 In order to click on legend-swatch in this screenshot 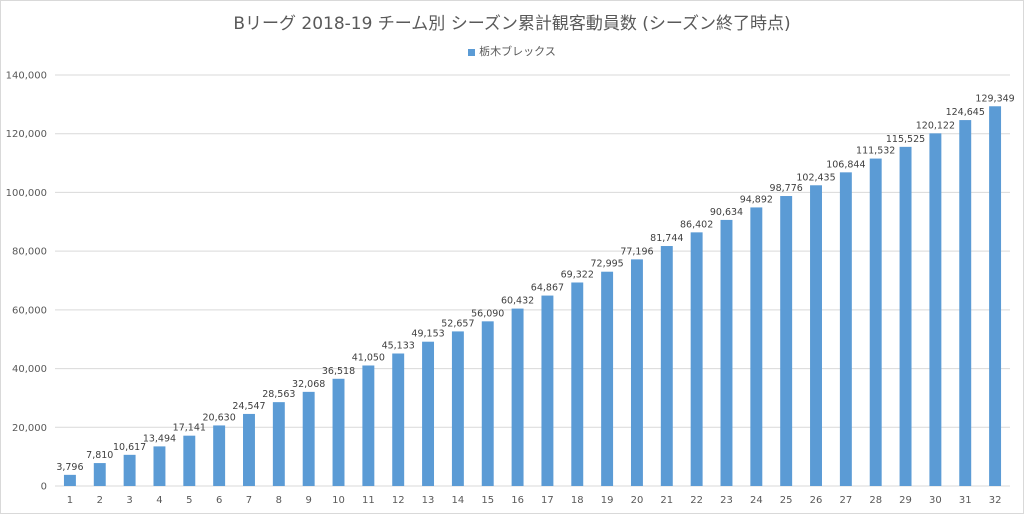, I will do `click(472, 52)`.